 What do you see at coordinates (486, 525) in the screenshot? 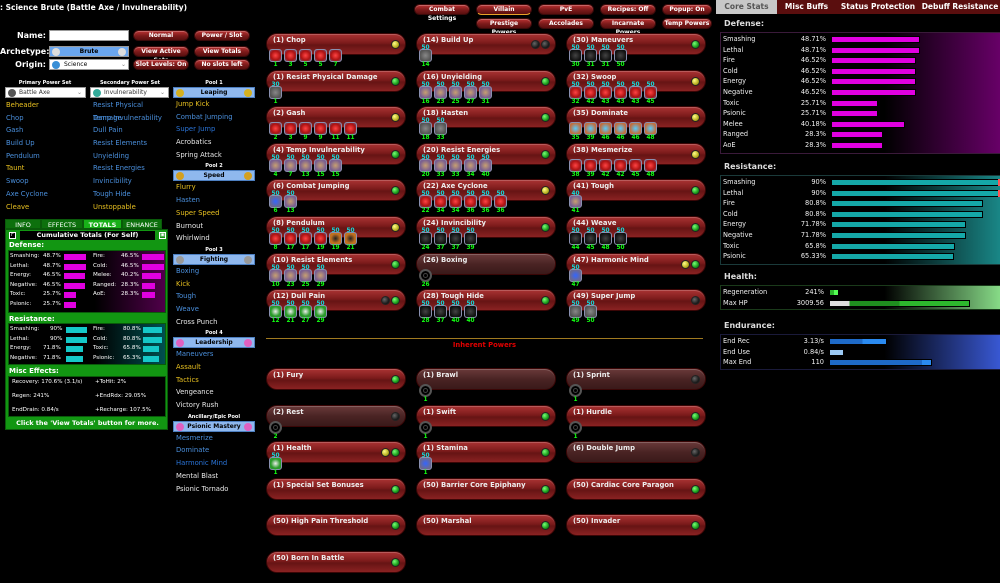
I see `power-entry: (50) Marshal` at bounding box center [486, 525].